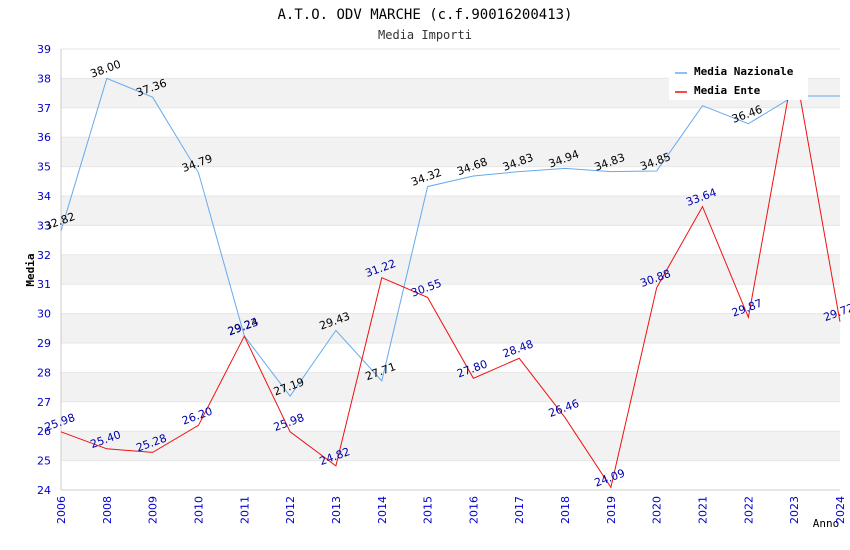  What do you see at coordinates (44, 372) in the screenshot?
I see `y-tick-label: 28` at bounding box center [44, 372].